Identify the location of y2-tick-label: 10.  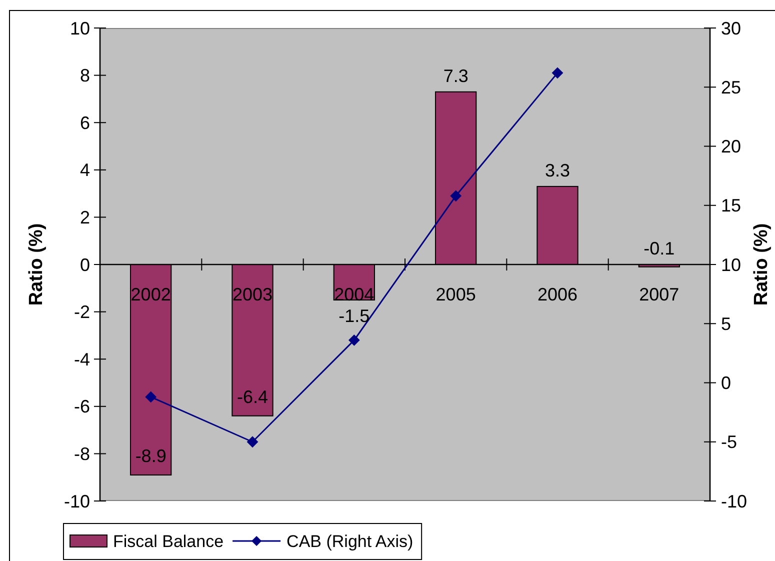
(731, 264).